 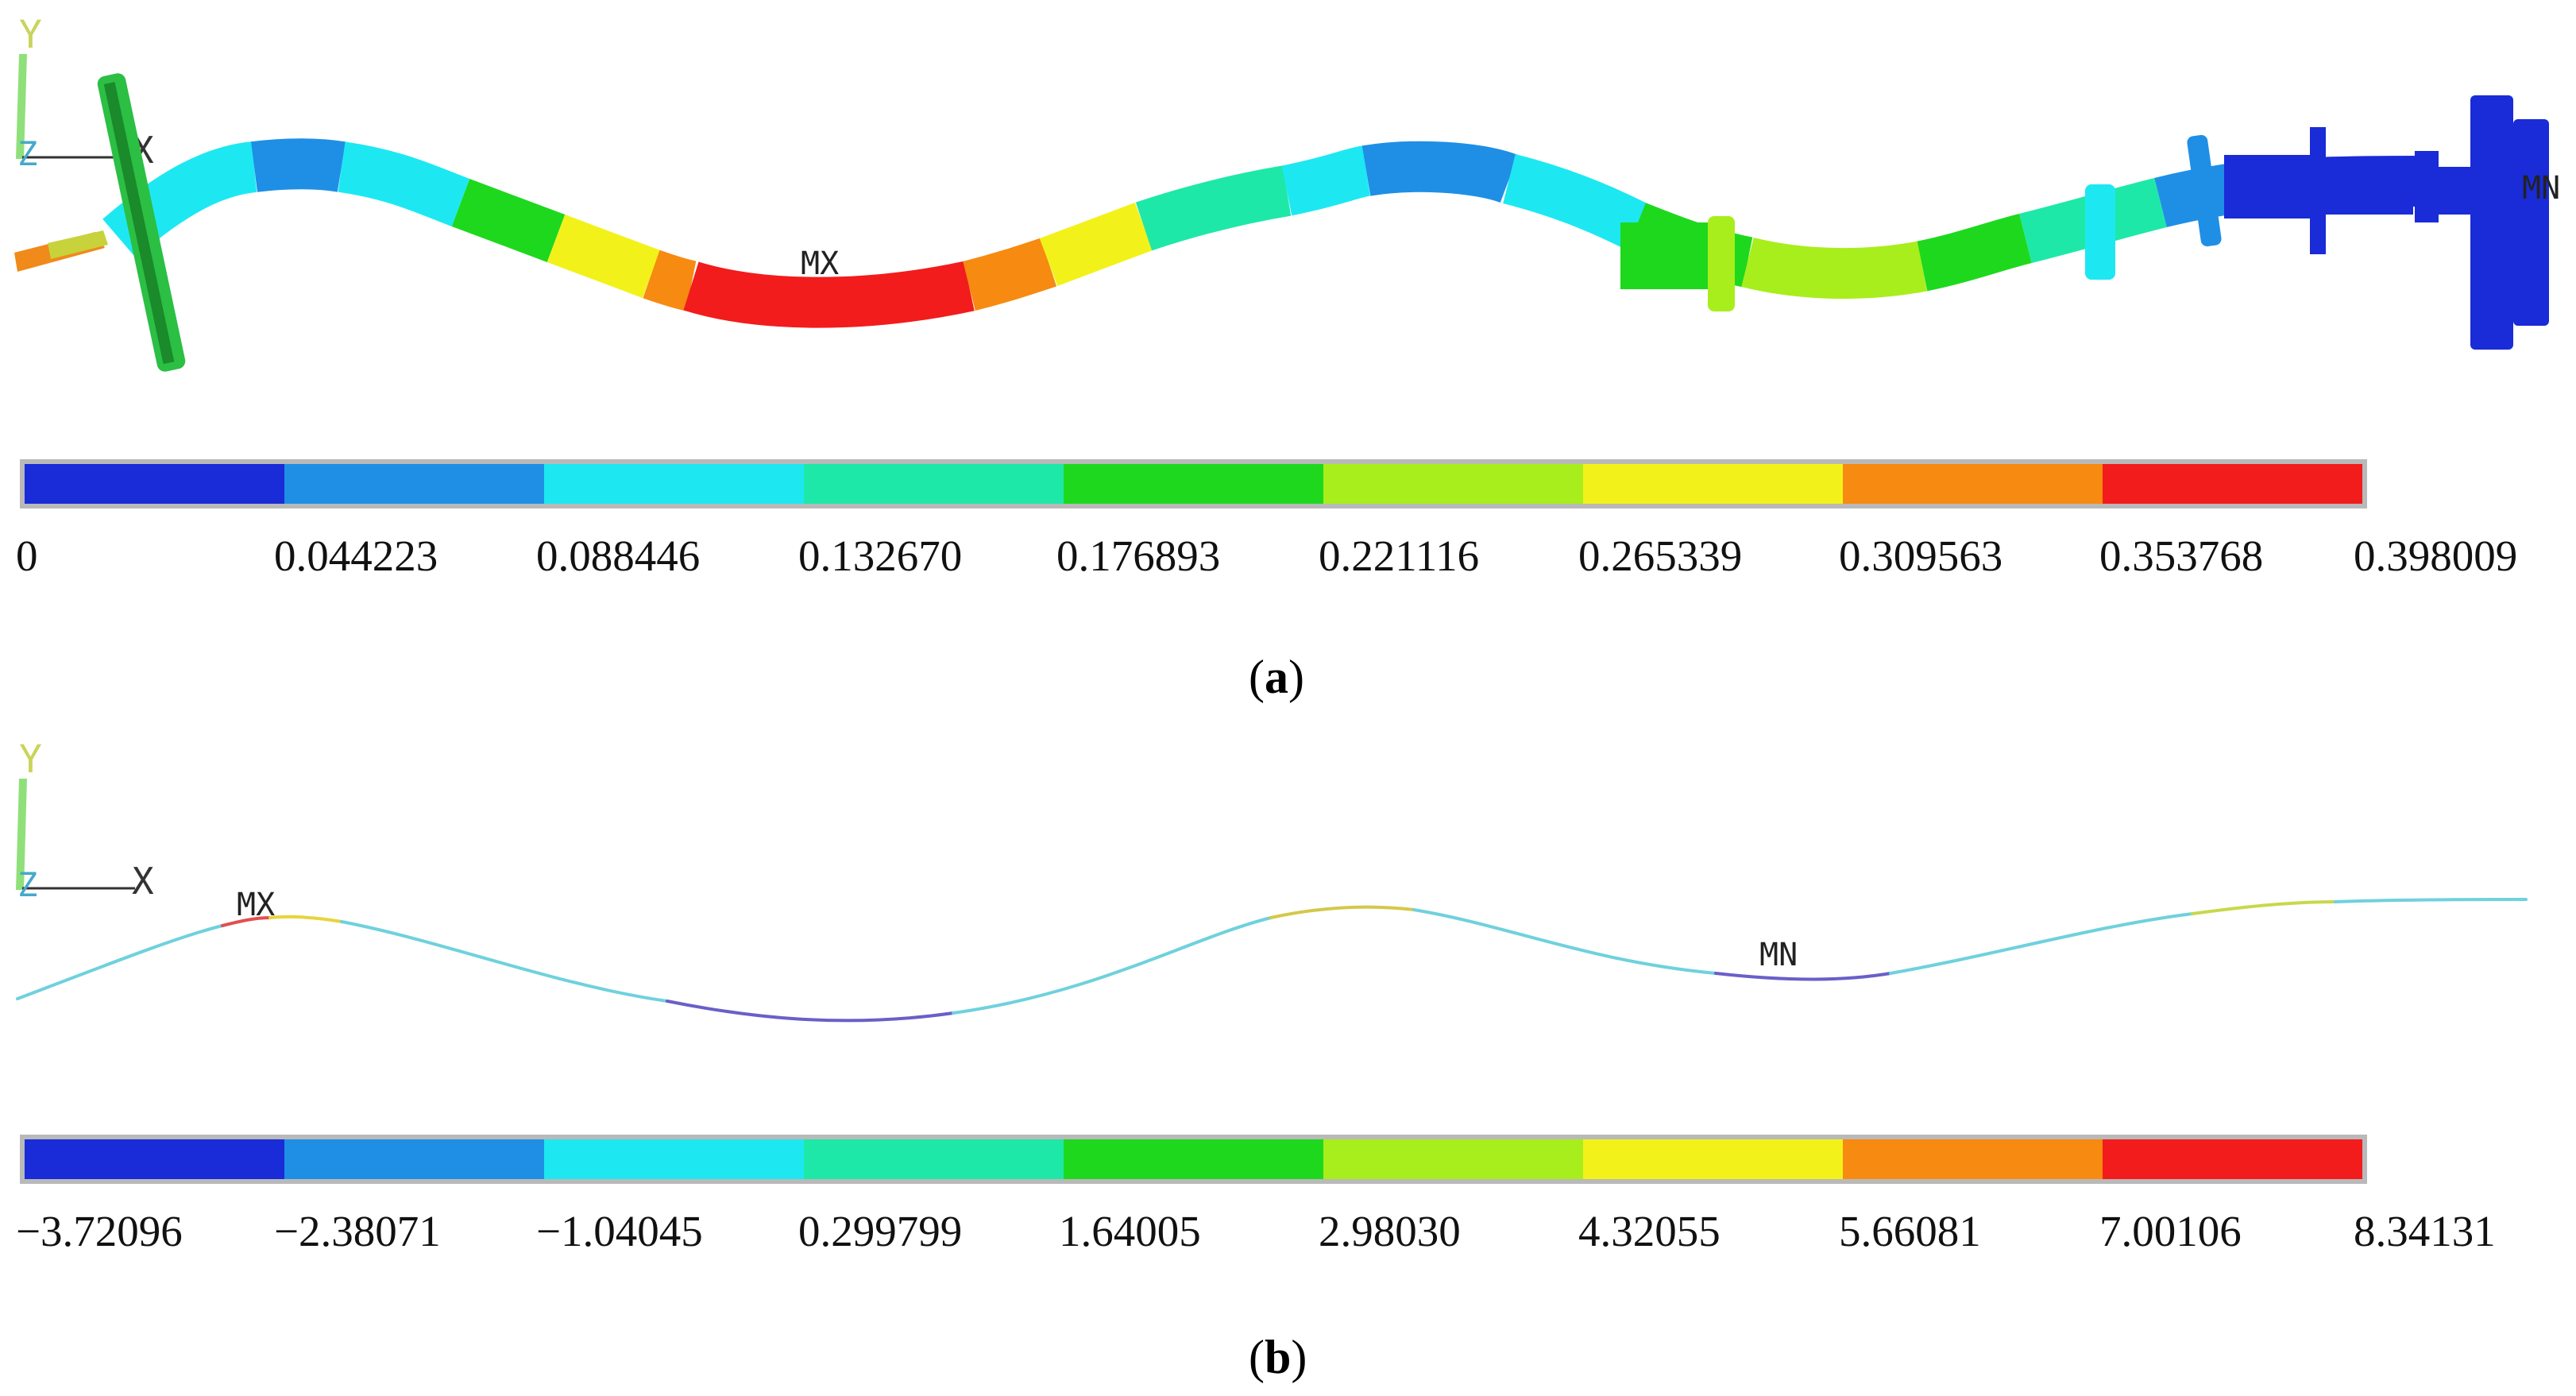 What do you see at coordinates (1660, 556) in the screenshot?
I see `legend-tick: 0.265339` at bounding box center [1660, 556].